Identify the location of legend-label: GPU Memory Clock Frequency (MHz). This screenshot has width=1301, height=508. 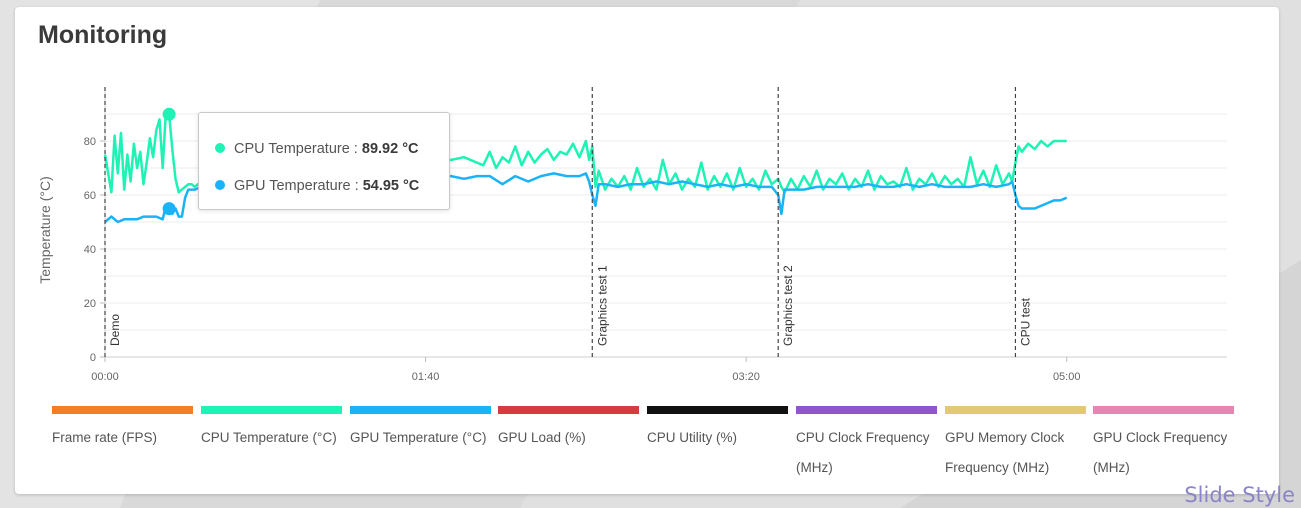
(1005, 452).